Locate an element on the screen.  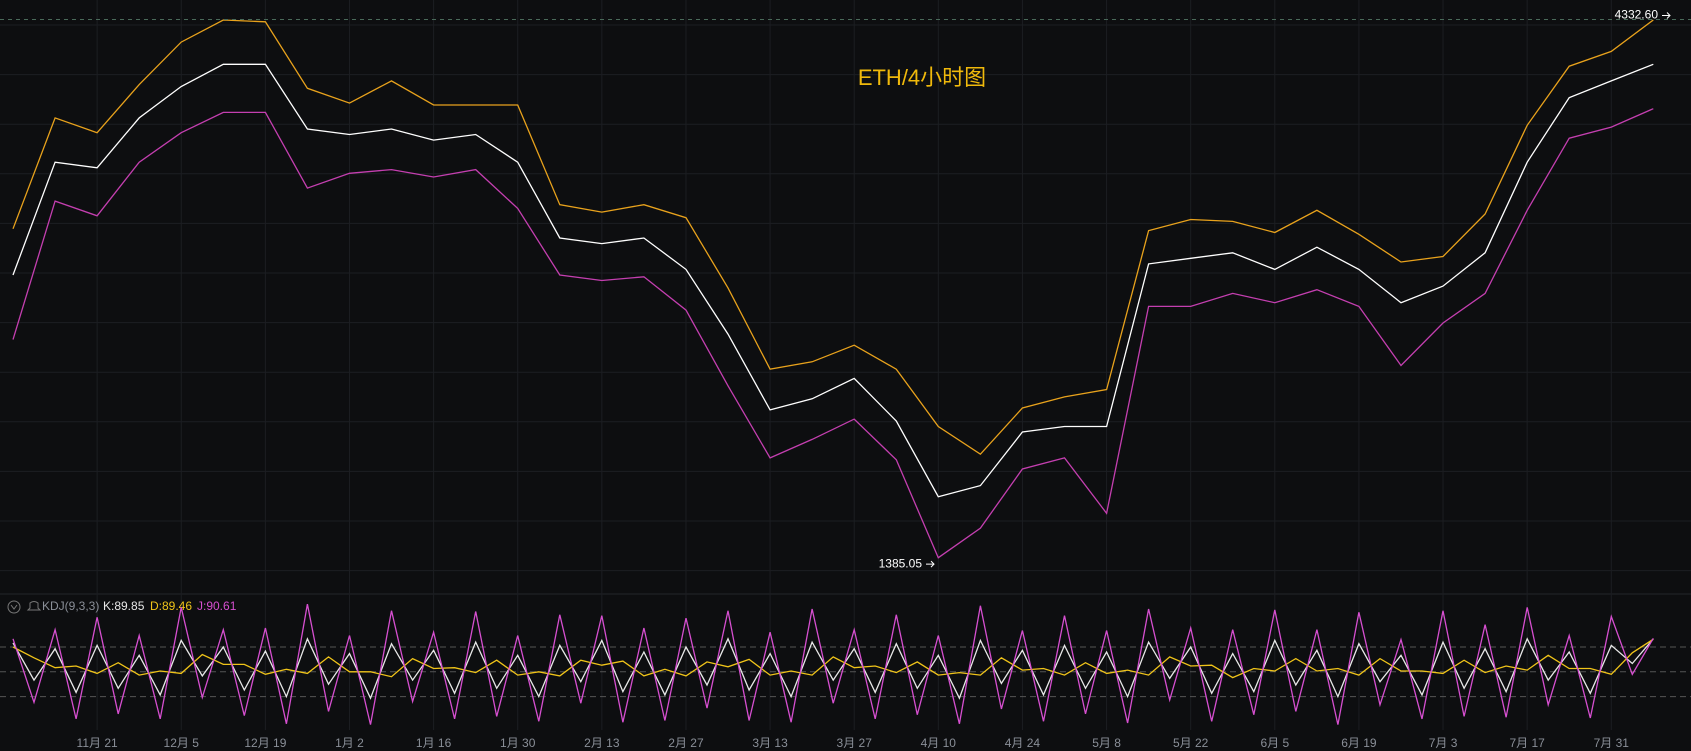
legend-j: J:90.61 is located at coordinates (217, 606).